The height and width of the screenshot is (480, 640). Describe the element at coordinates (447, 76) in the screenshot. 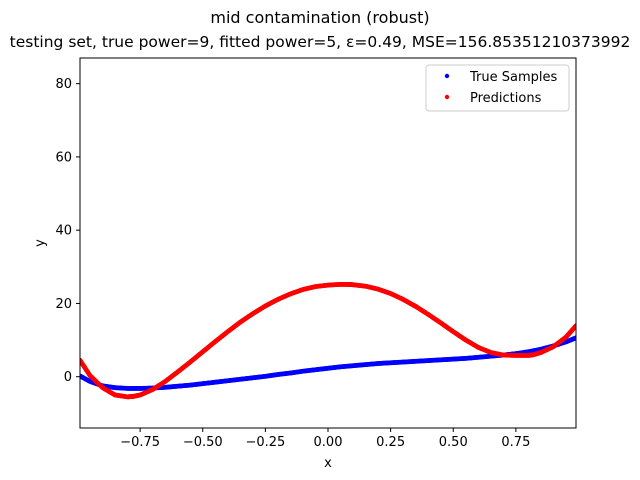

I see `legend-marker-true-samples` at that location.